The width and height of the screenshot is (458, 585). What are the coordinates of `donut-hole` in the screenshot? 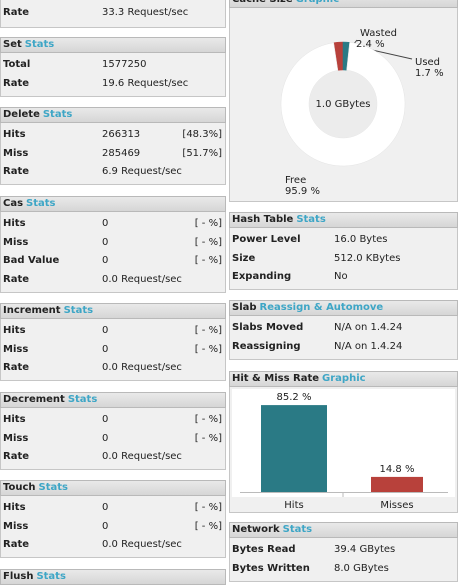 It's located at (343, 104).